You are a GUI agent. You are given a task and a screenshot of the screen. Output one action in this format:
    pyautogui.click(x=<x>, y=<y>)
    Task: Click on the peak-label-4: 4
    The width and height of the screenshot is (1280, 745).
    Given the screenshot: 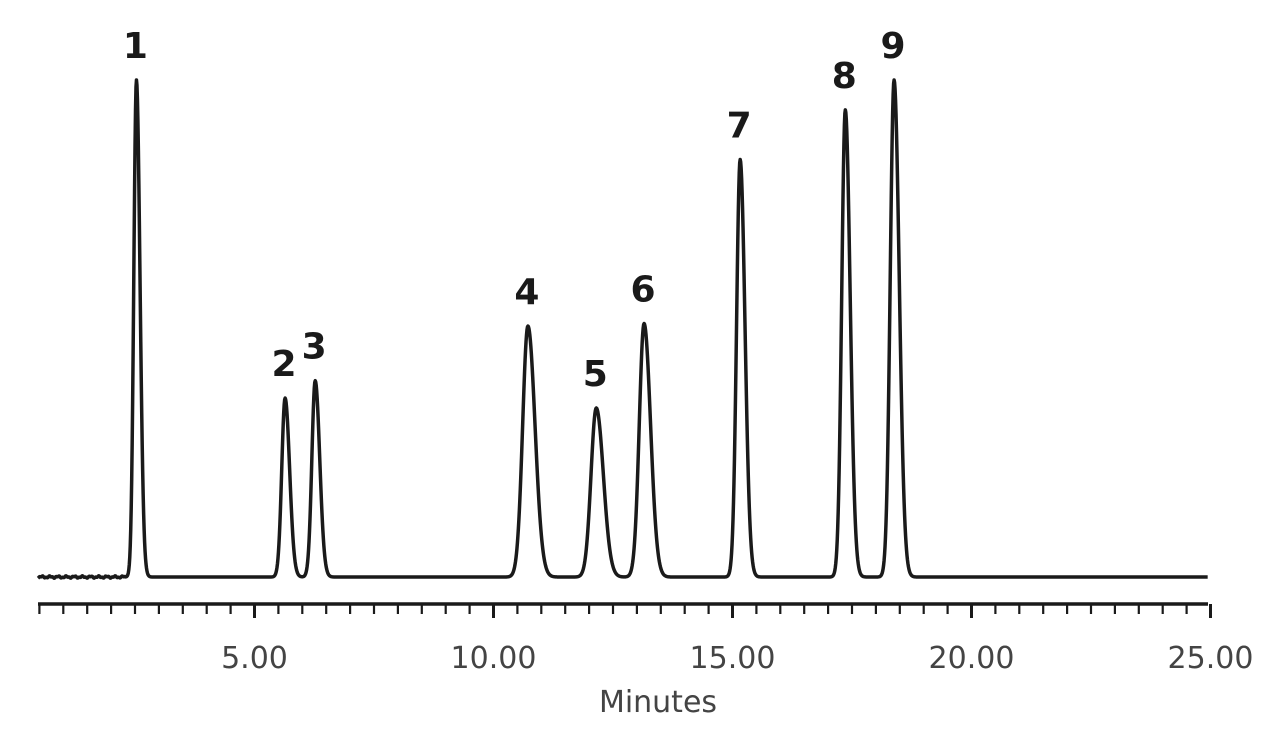 What is the action you would take?
    pyautogui.click(x=526, y=292)
    